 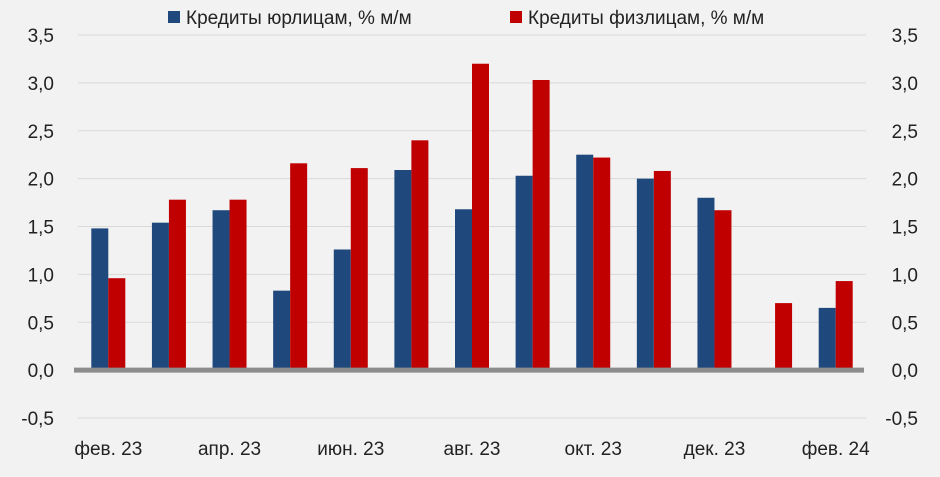 What do you see at coordinates (715, 449) in the screenshot?
I see `x-tick-label: дек. 23` at bounding box center [715, 449].